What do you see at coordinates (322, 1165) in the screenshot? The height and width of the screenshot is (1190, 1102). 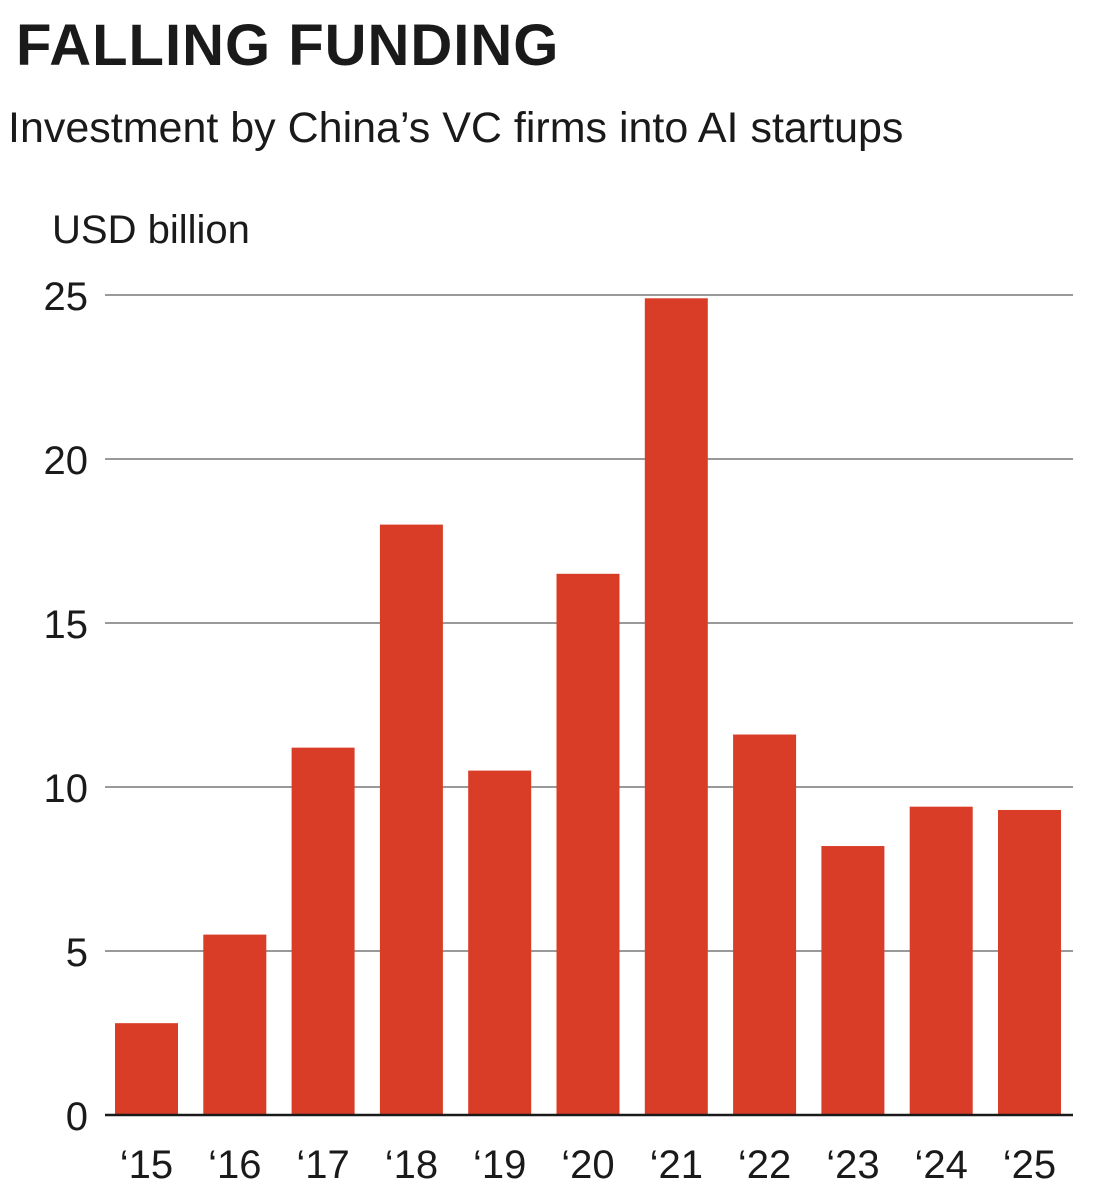 I see `x-tick-label: ‘17` at bounding box center [322, 1165].